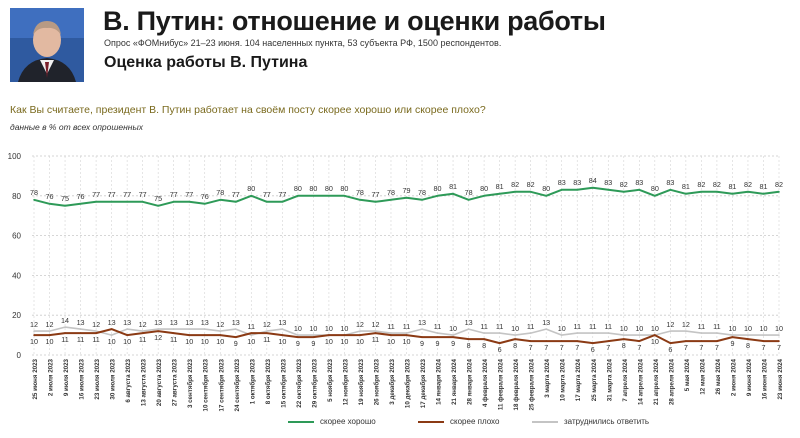 Image resolution: width=800 pixels, height=438 pixels. I want to click on legend-hard-swatch, so click(545, 421).